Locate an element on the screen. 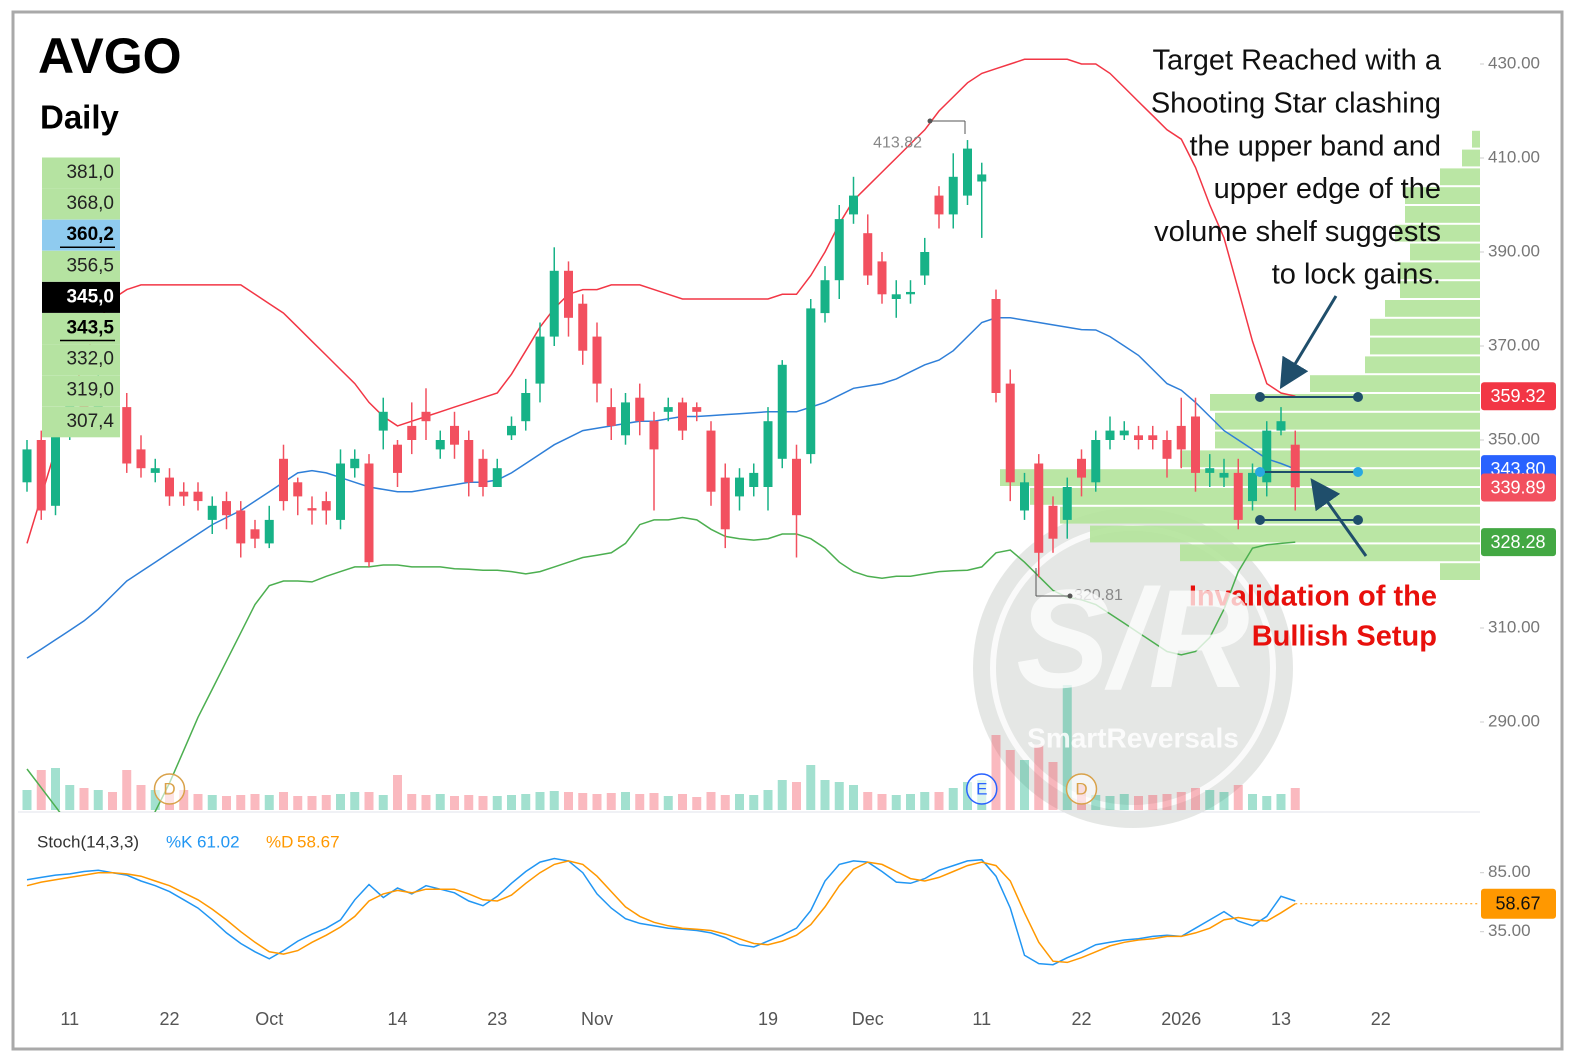 Image resolution: width=1580 pixels, height=1062 pixels. y-tick-label: 430.00 is located at coordinates (1514, 62).